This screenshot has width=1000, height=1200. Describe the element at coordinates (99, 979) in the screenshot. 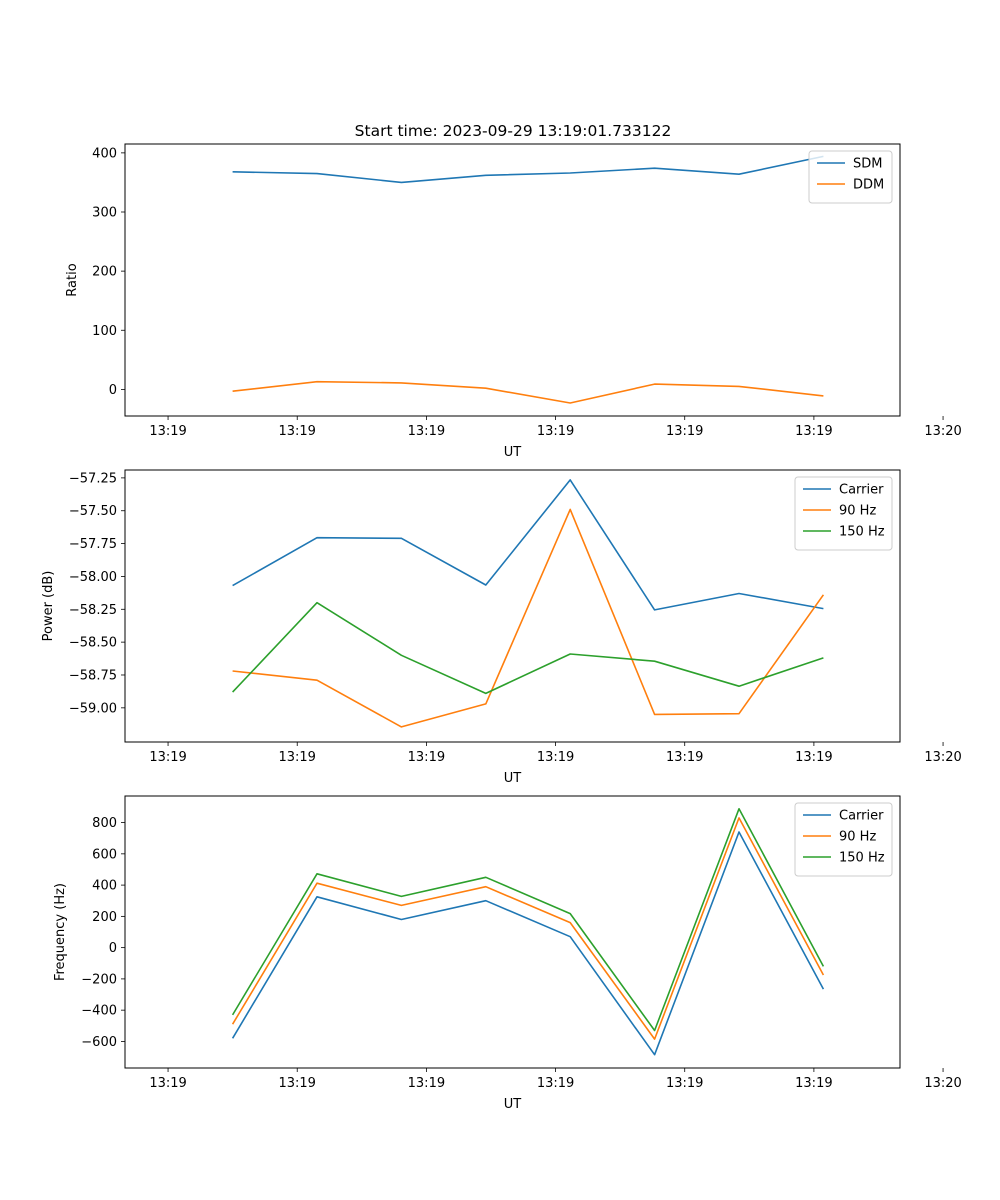

I see `y-tick-label: −200` at that location.